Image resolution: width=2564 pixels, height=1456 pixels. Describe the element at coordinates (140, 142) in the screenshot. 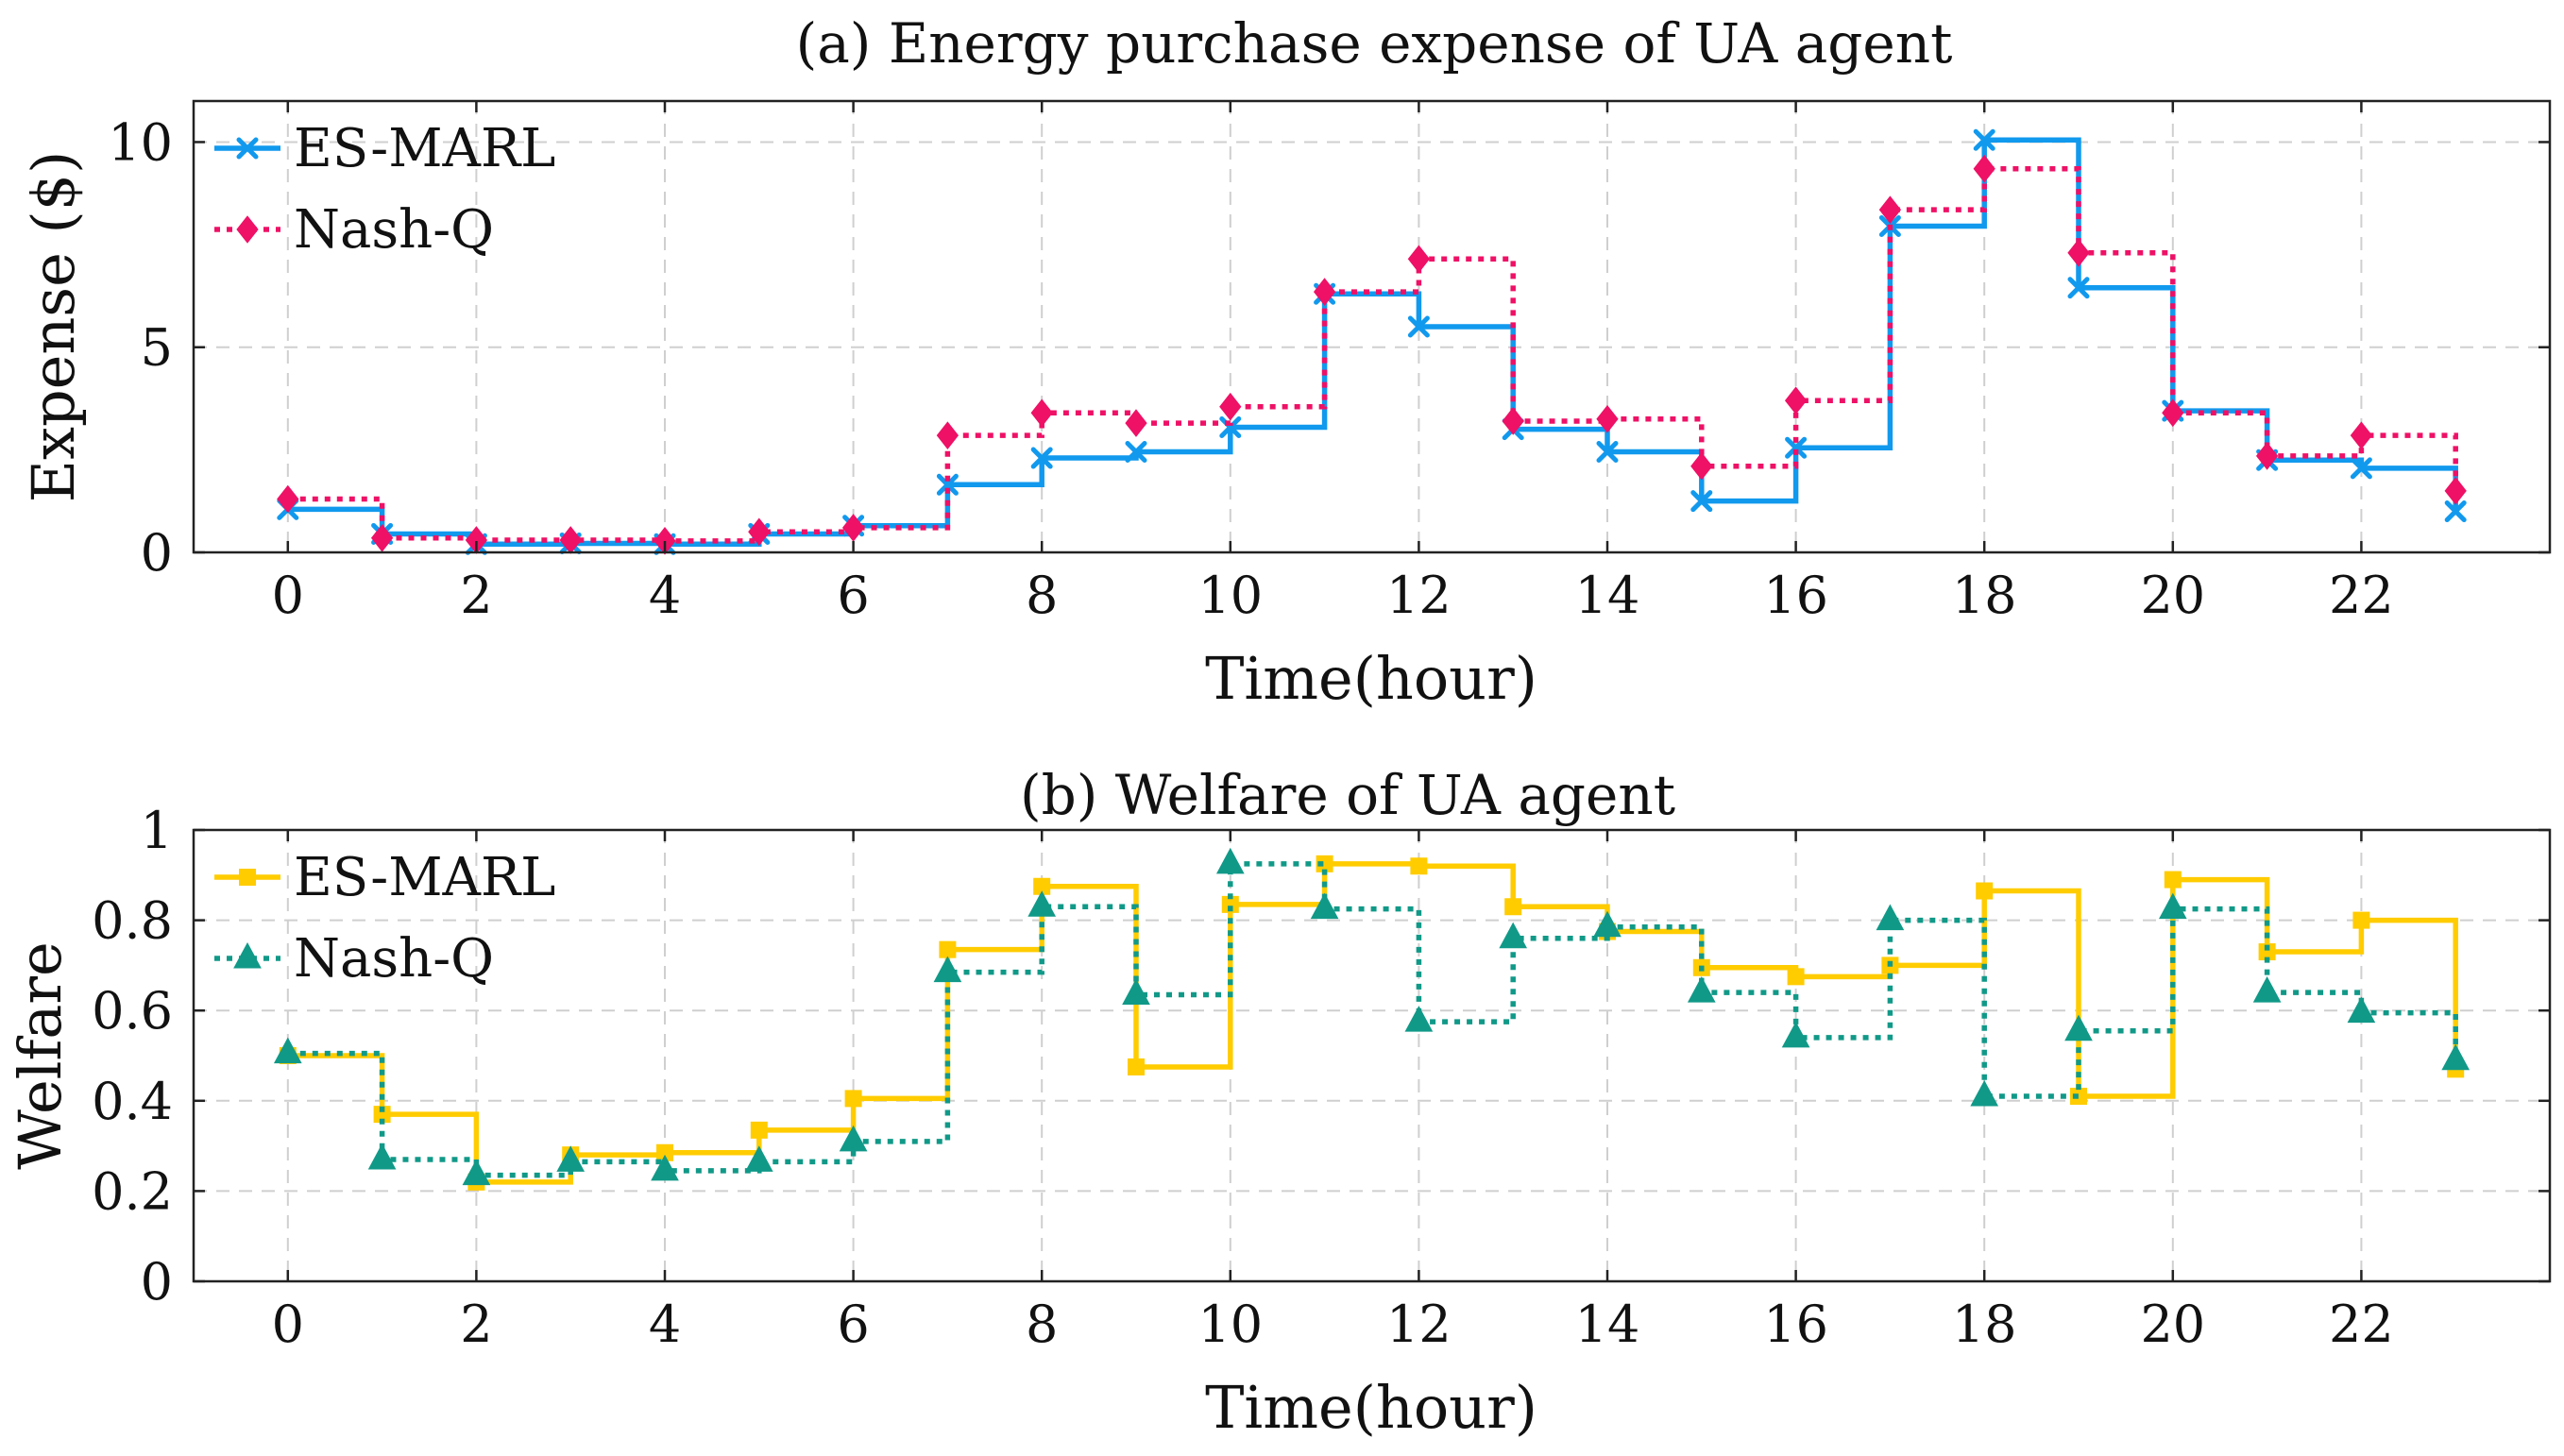

I see `expense-y-tick-label: 10` at that location.